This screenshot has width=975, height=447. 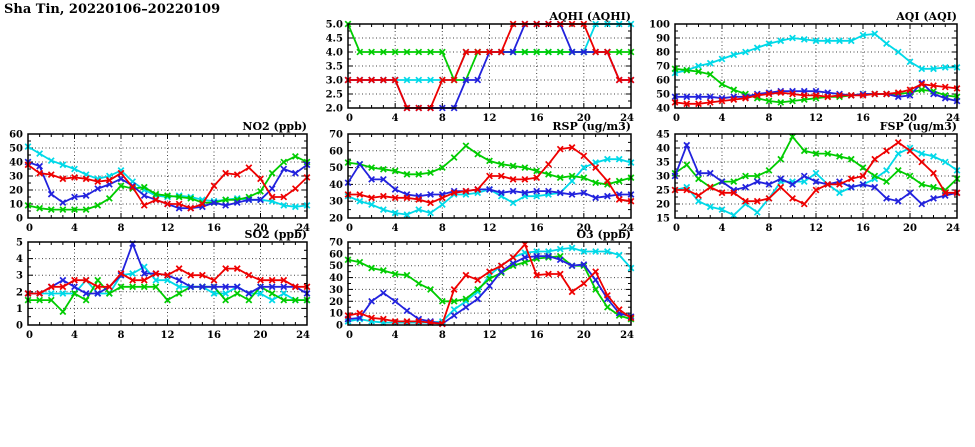 I want to click on svg-text: 2.0, so click(x=334, y=109).